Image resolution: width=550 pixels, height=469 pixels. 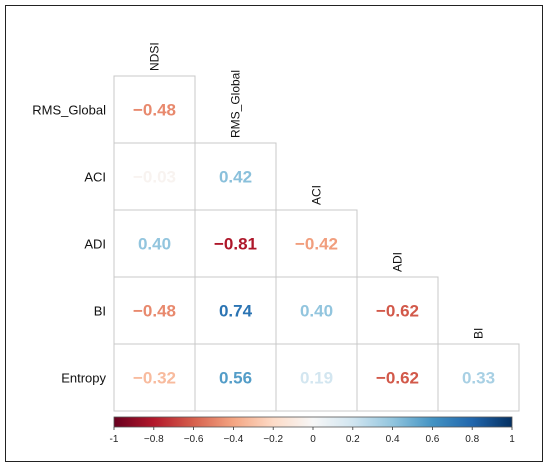 I want to click on cell-value-label: 0.19, so click(x=316, y=378).